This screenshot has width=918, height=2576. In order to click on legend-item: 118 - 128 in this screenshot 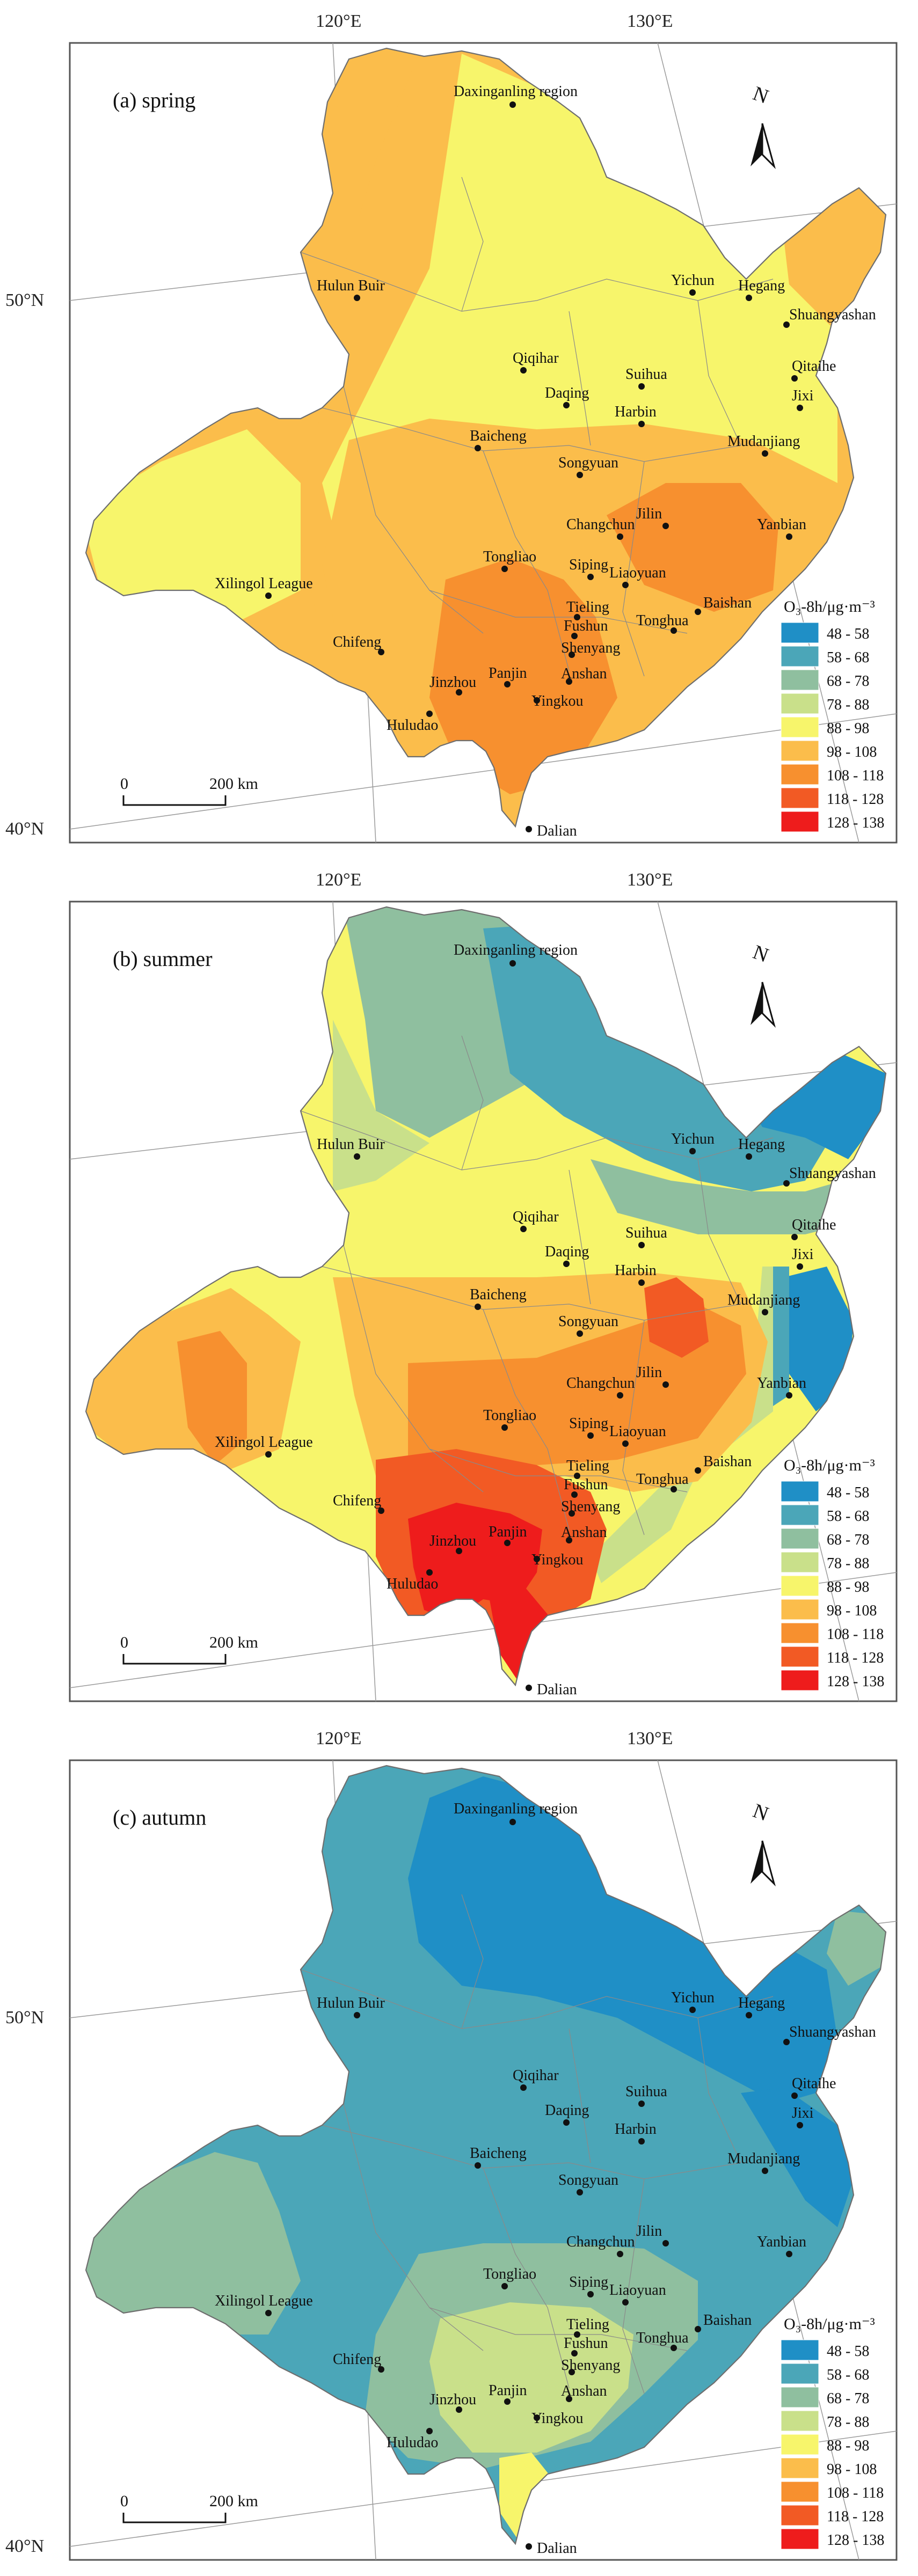, I will do `click(832, 1656)`.